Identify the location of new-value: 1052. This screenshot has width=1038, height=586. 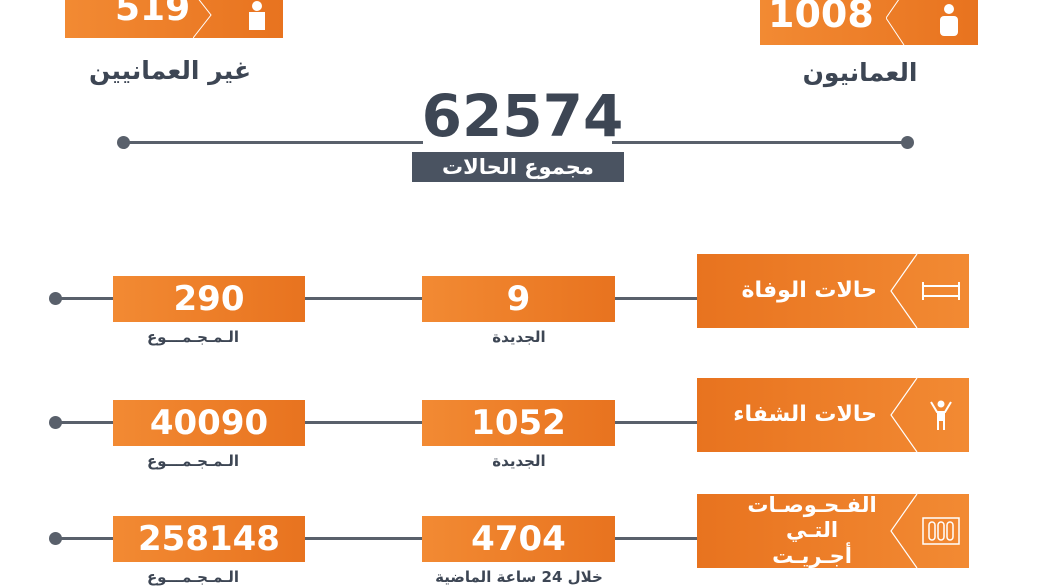
(518, 423).